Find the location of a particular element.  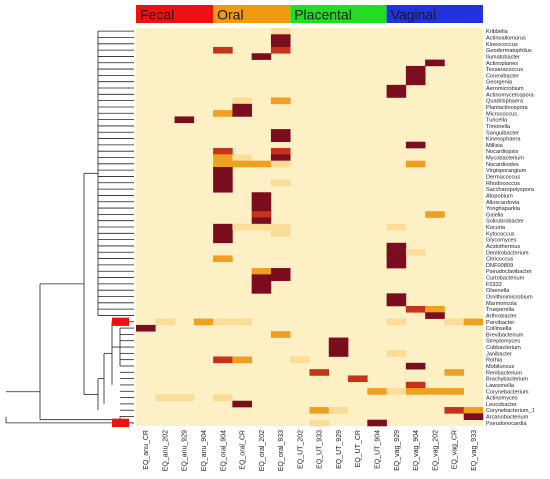

row-label: Saccharopolyspora is located at coordinates (510, 190).